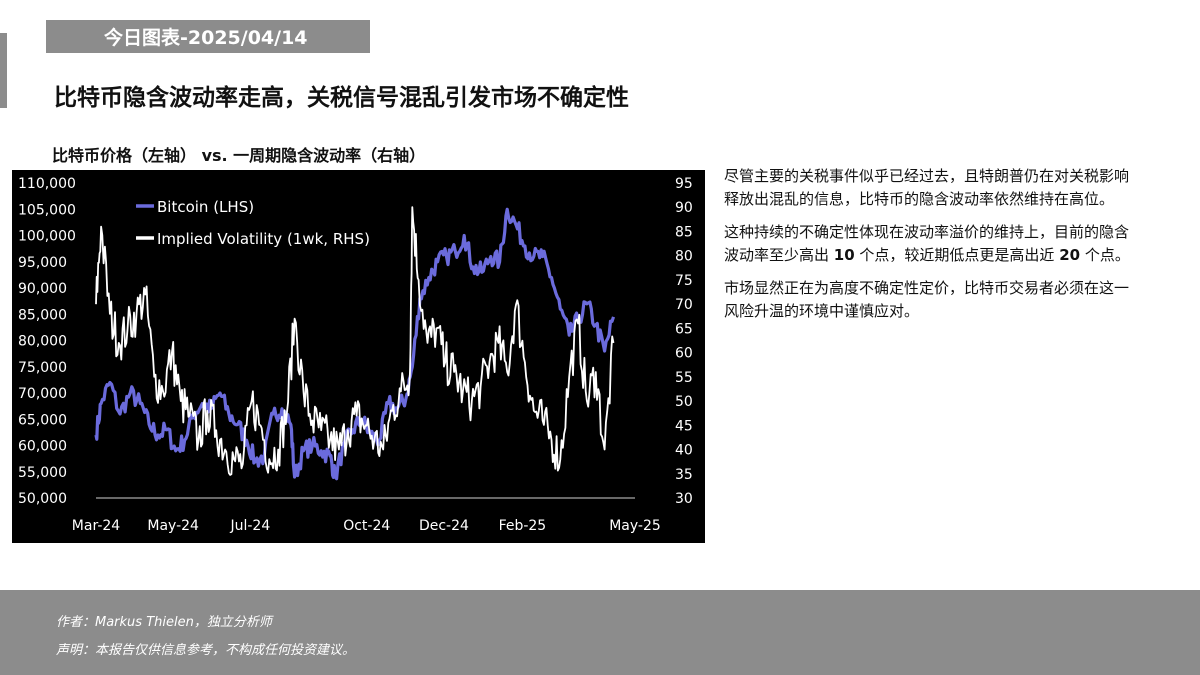 This screenshot has height=675, width=1200. What do you see at coordinates (42, 263) in the screenshot?
I see `y-left-tick-label: 95,000` at bounding box center [42, 263].